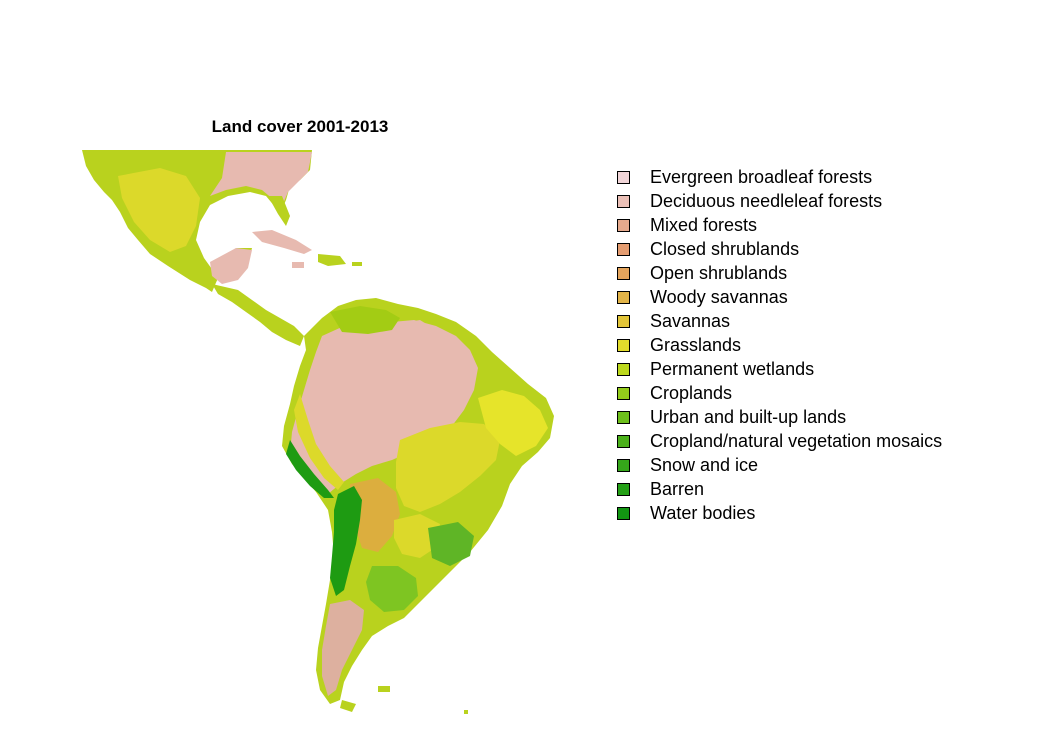 The height and width of the screenshot is (750, 1050). I want to click on legend-item: Deciduous needleleaf forests, so click(779, 201).